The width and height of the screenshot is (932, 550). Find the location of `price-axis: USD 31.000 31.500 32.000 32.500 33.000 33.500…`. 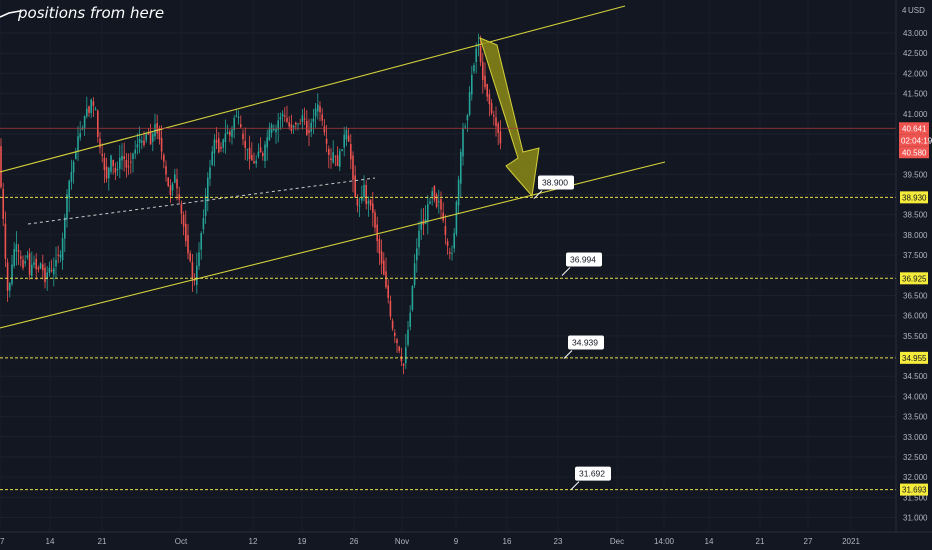

price-axis: USD 31.000 31.500 32.000 32.500 33.000 33.500… is located at coordinates (913, 266).